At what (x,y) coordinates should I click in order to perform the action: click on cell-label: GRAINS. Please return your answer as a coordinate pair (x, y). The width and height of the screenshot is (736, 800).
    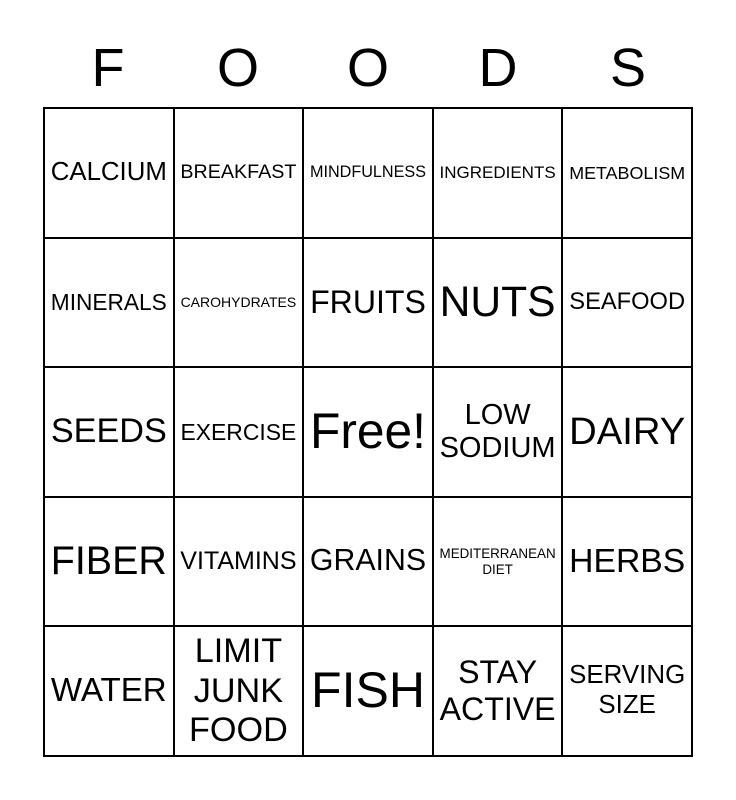
    Looking at the image, I should click on (368, 561).